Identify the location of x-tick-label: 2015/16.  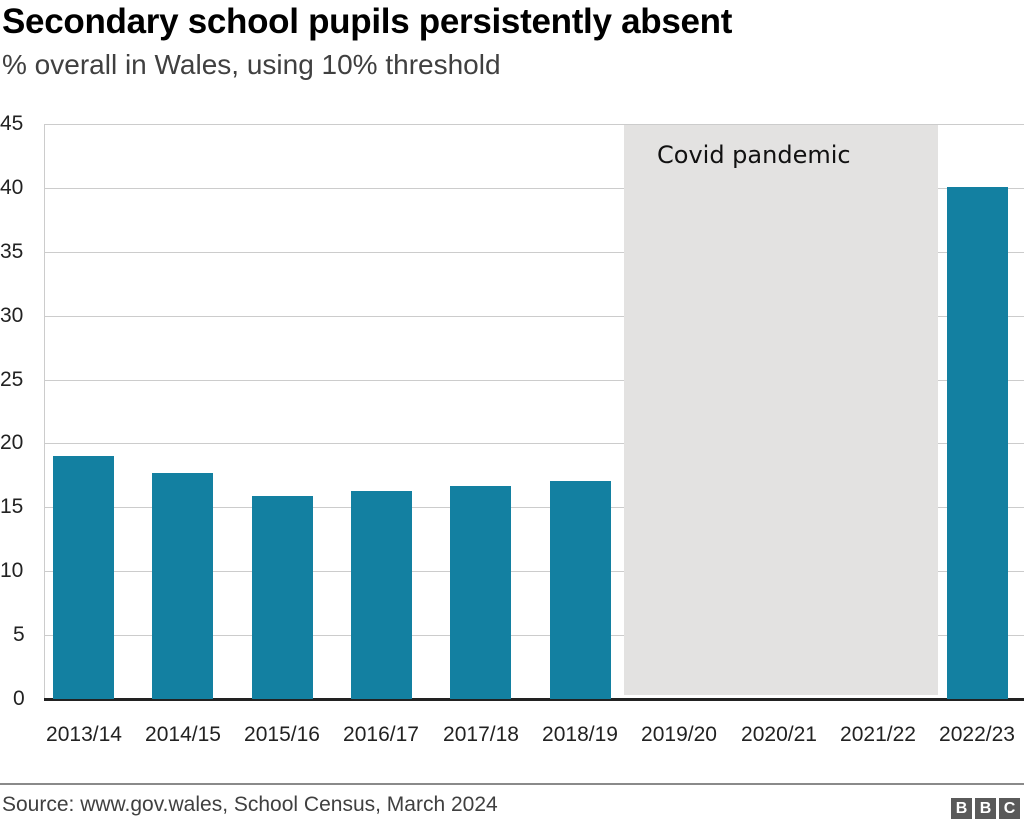
(282, 734).